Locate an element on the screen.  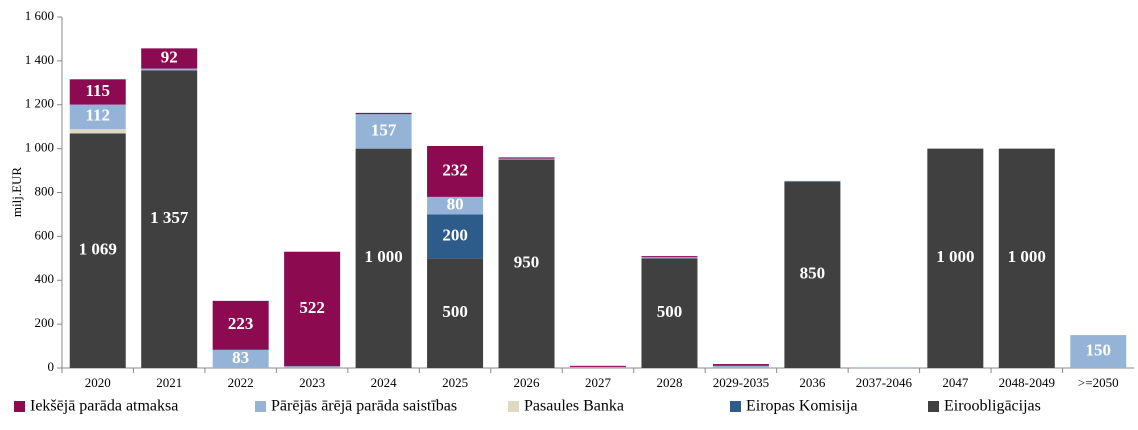
value-label: 232 is located at coordinates (455, 169).